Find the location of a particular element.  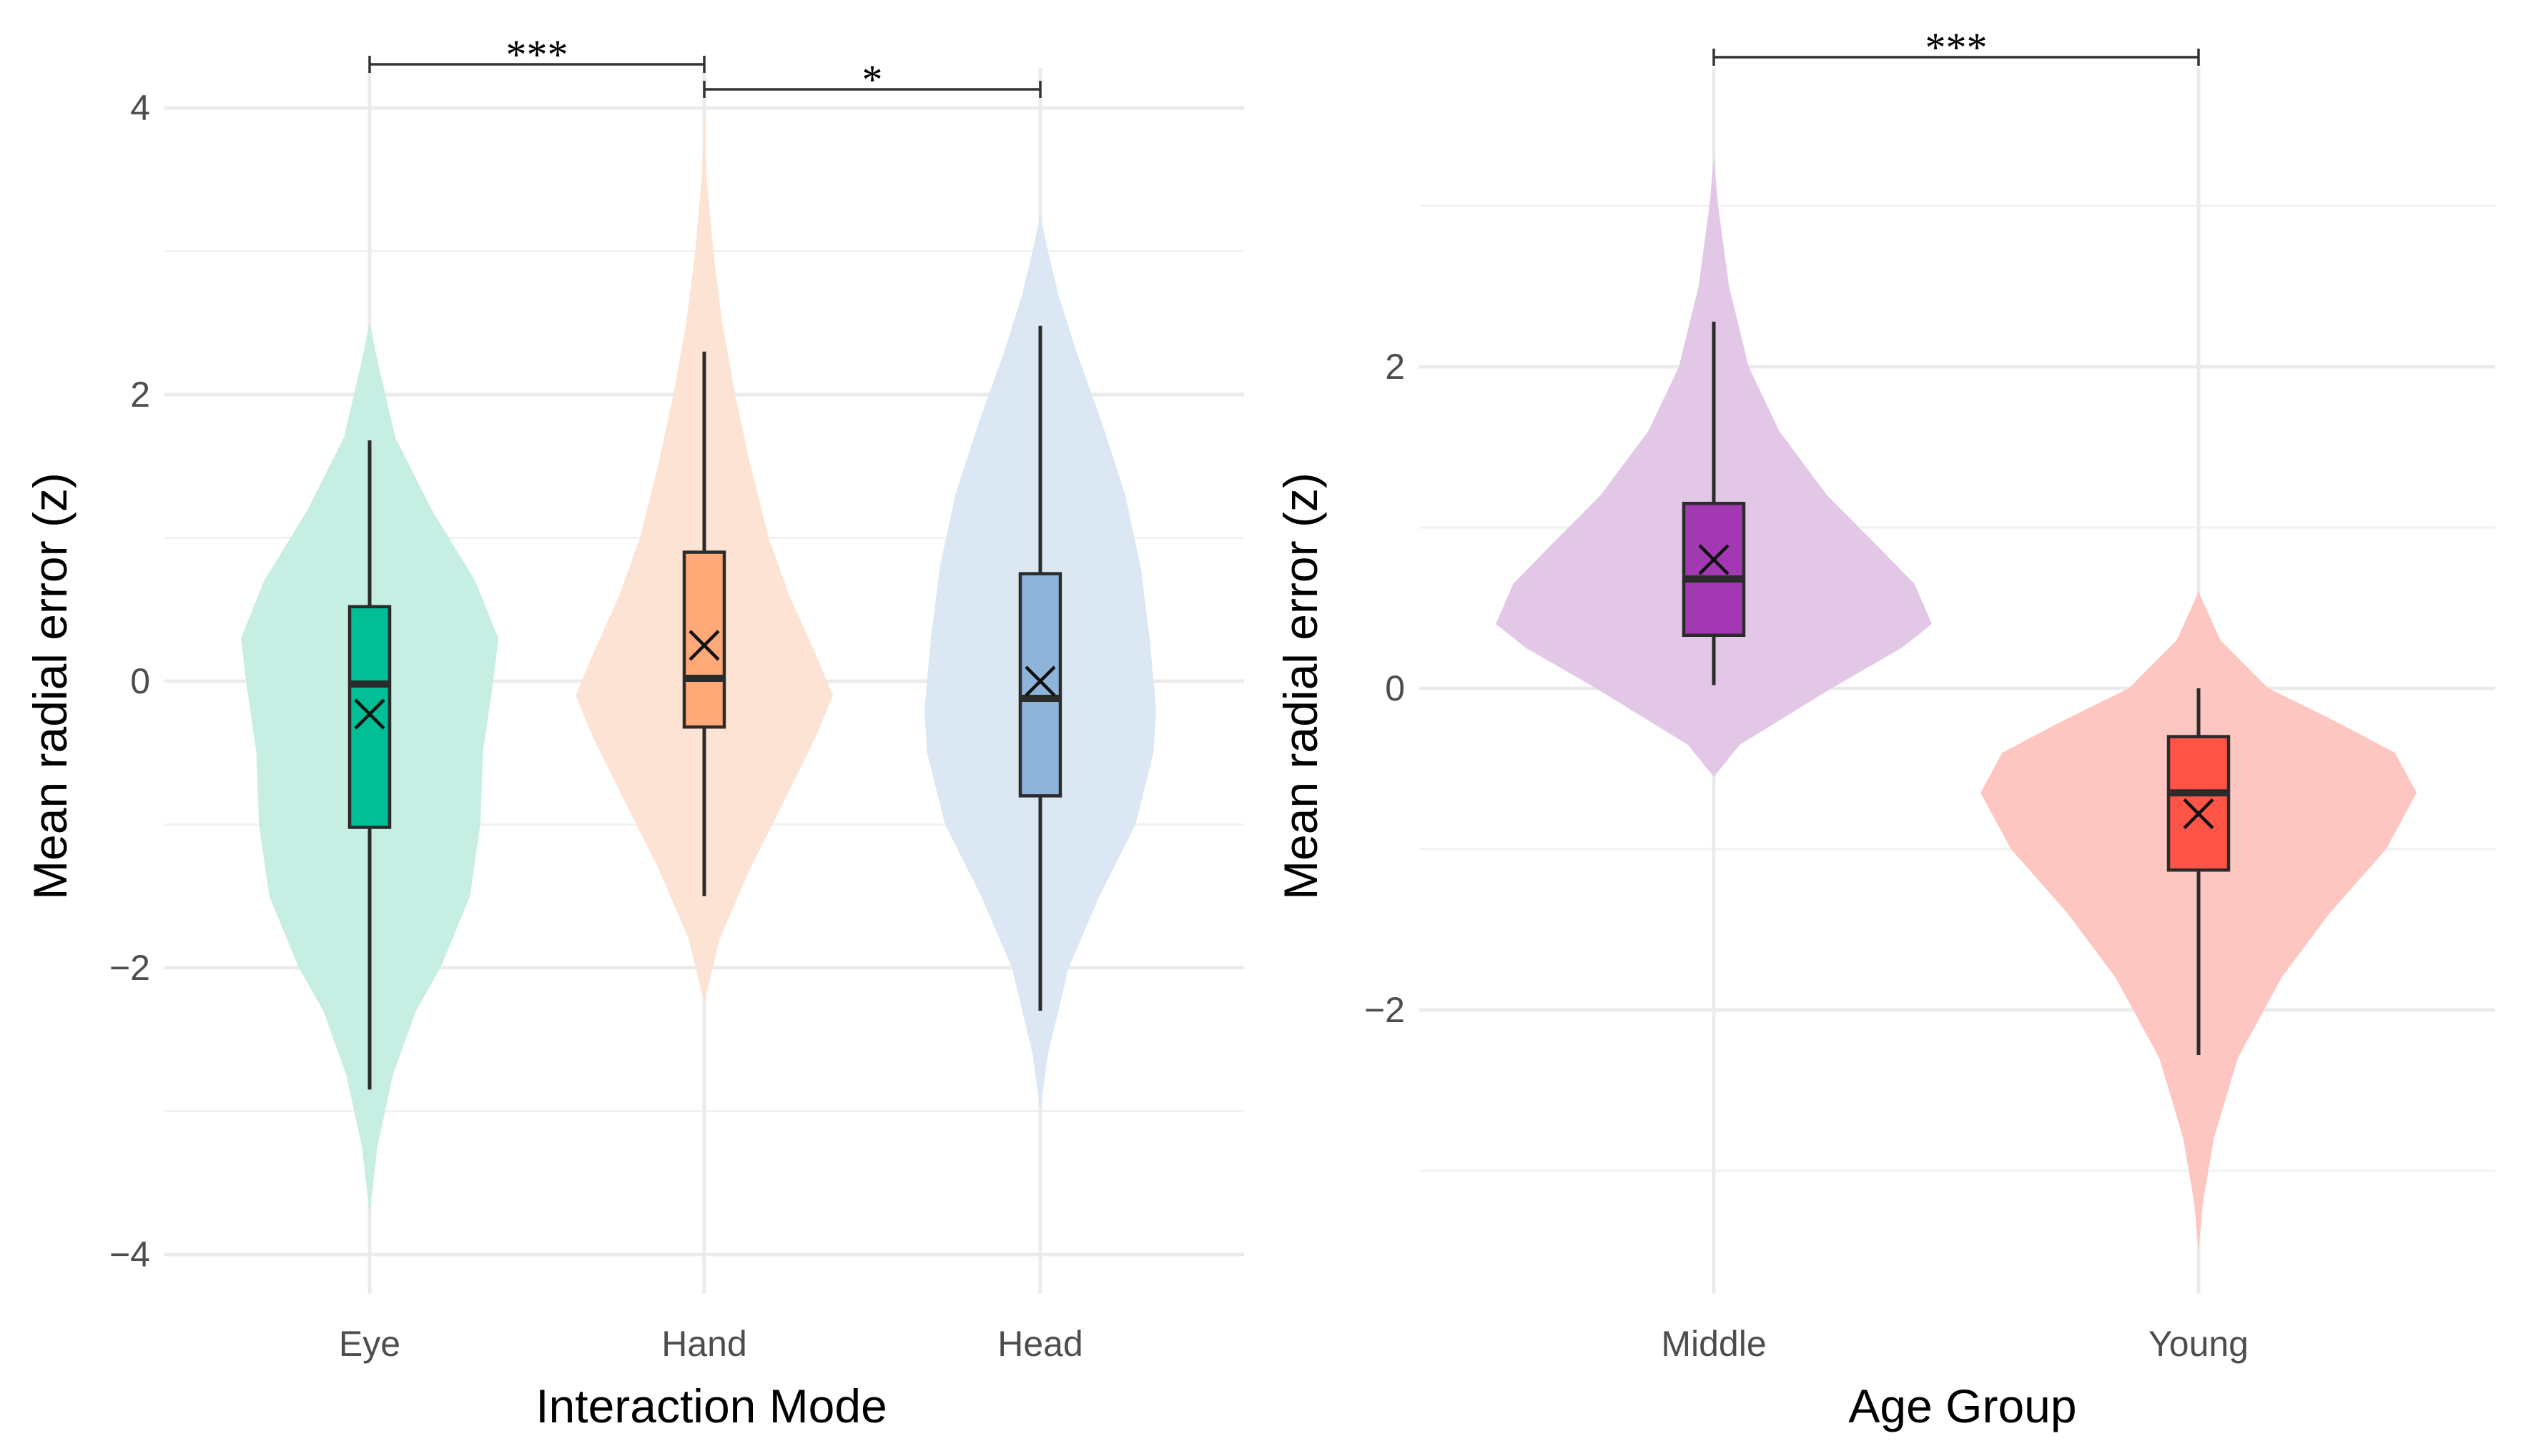

x-tick-label: Eye is located at coordinates (370, 1344).